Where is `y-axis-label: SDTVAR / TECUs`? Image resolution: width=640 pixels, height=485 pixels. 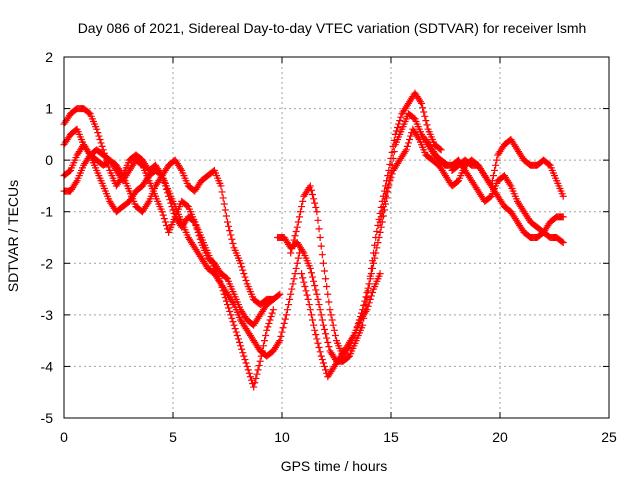 y-axis-label: SDTVAR / TECUs is located at coordinates (13, 236).